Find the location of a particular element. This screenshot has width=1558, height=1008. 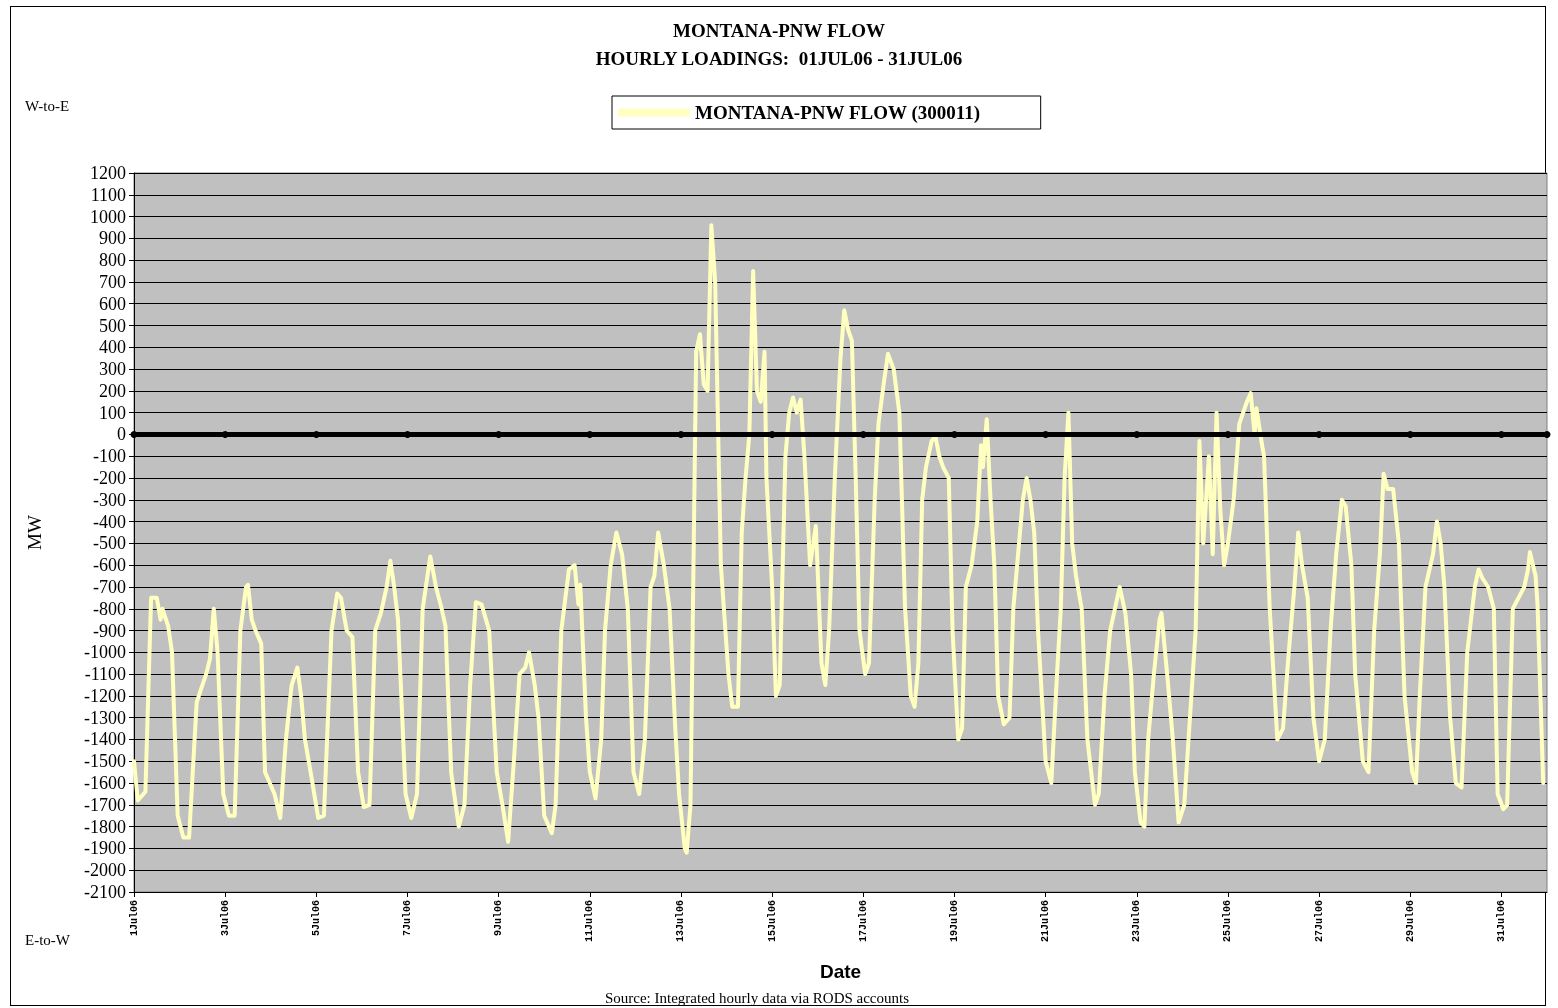

y-tick-label: 1000 is located at coordinates (108, 216).